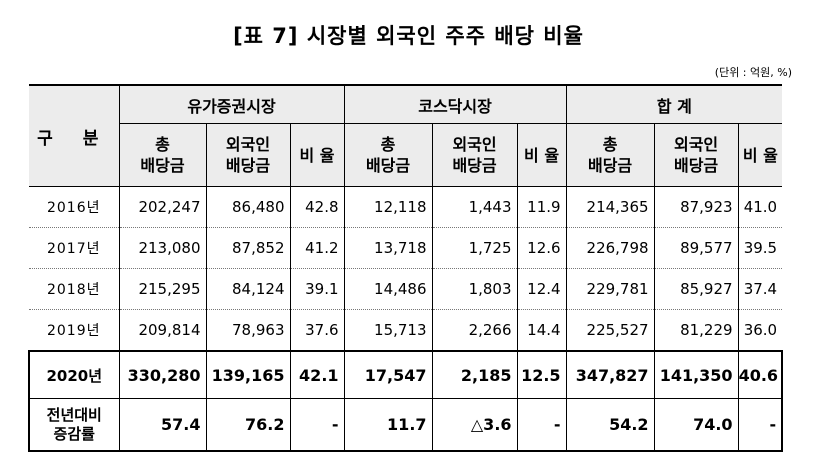 The width and height of the screenshot is (817, 471). I want to click on header-group-kosdaq: 코스닥시장, so click(455, 104).